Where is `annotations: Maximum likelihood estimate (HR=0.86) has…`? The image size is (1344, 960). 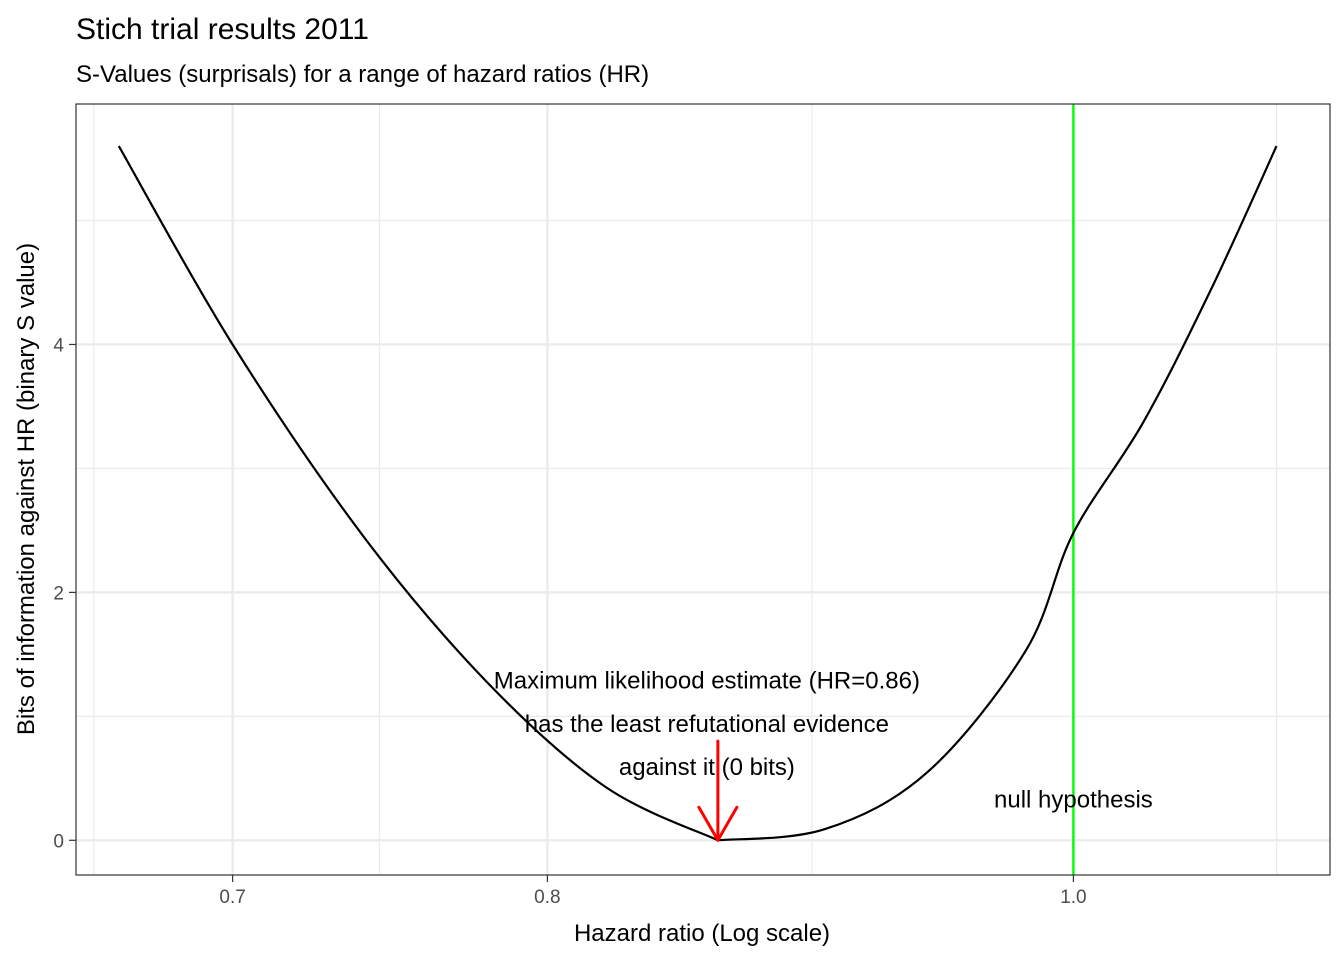 annotations: Maximum likelihood estimate (HR=0.86) has… is located at coordinates (823, 754).